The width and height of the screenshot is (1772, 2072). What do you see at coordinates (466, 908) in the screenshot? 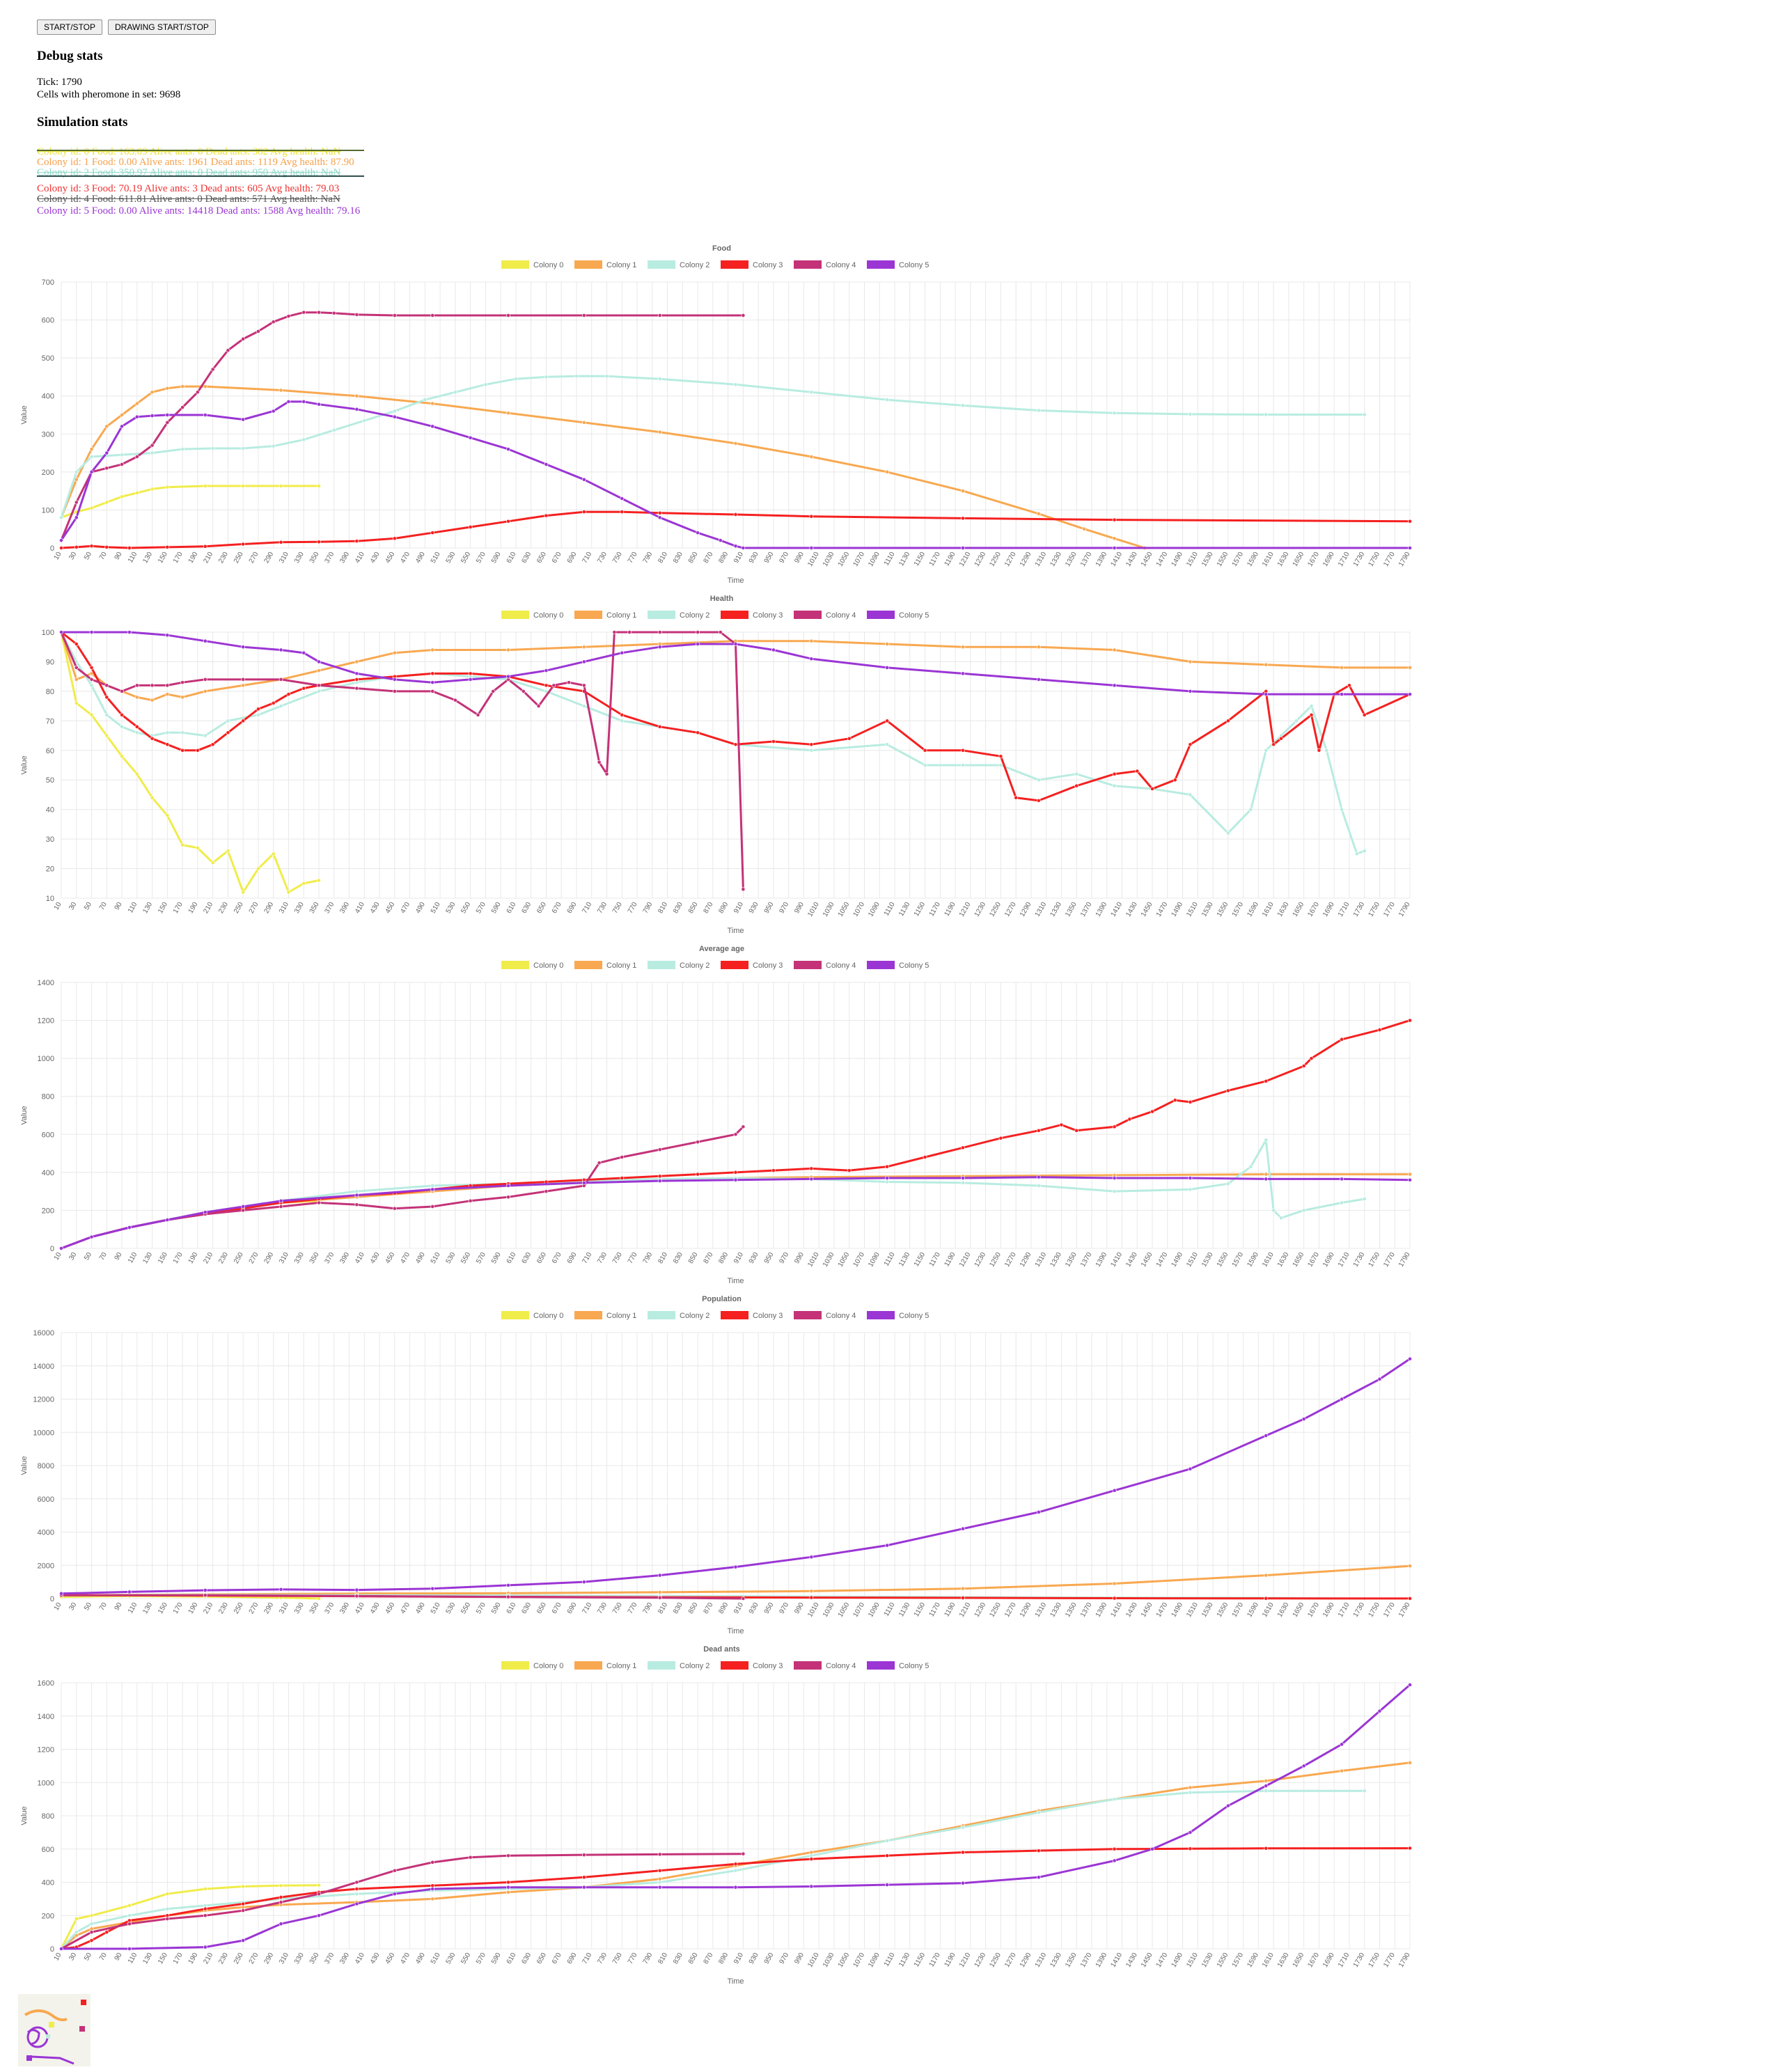
I see `x-tick-label: 550` at bounding box center [466, 908].